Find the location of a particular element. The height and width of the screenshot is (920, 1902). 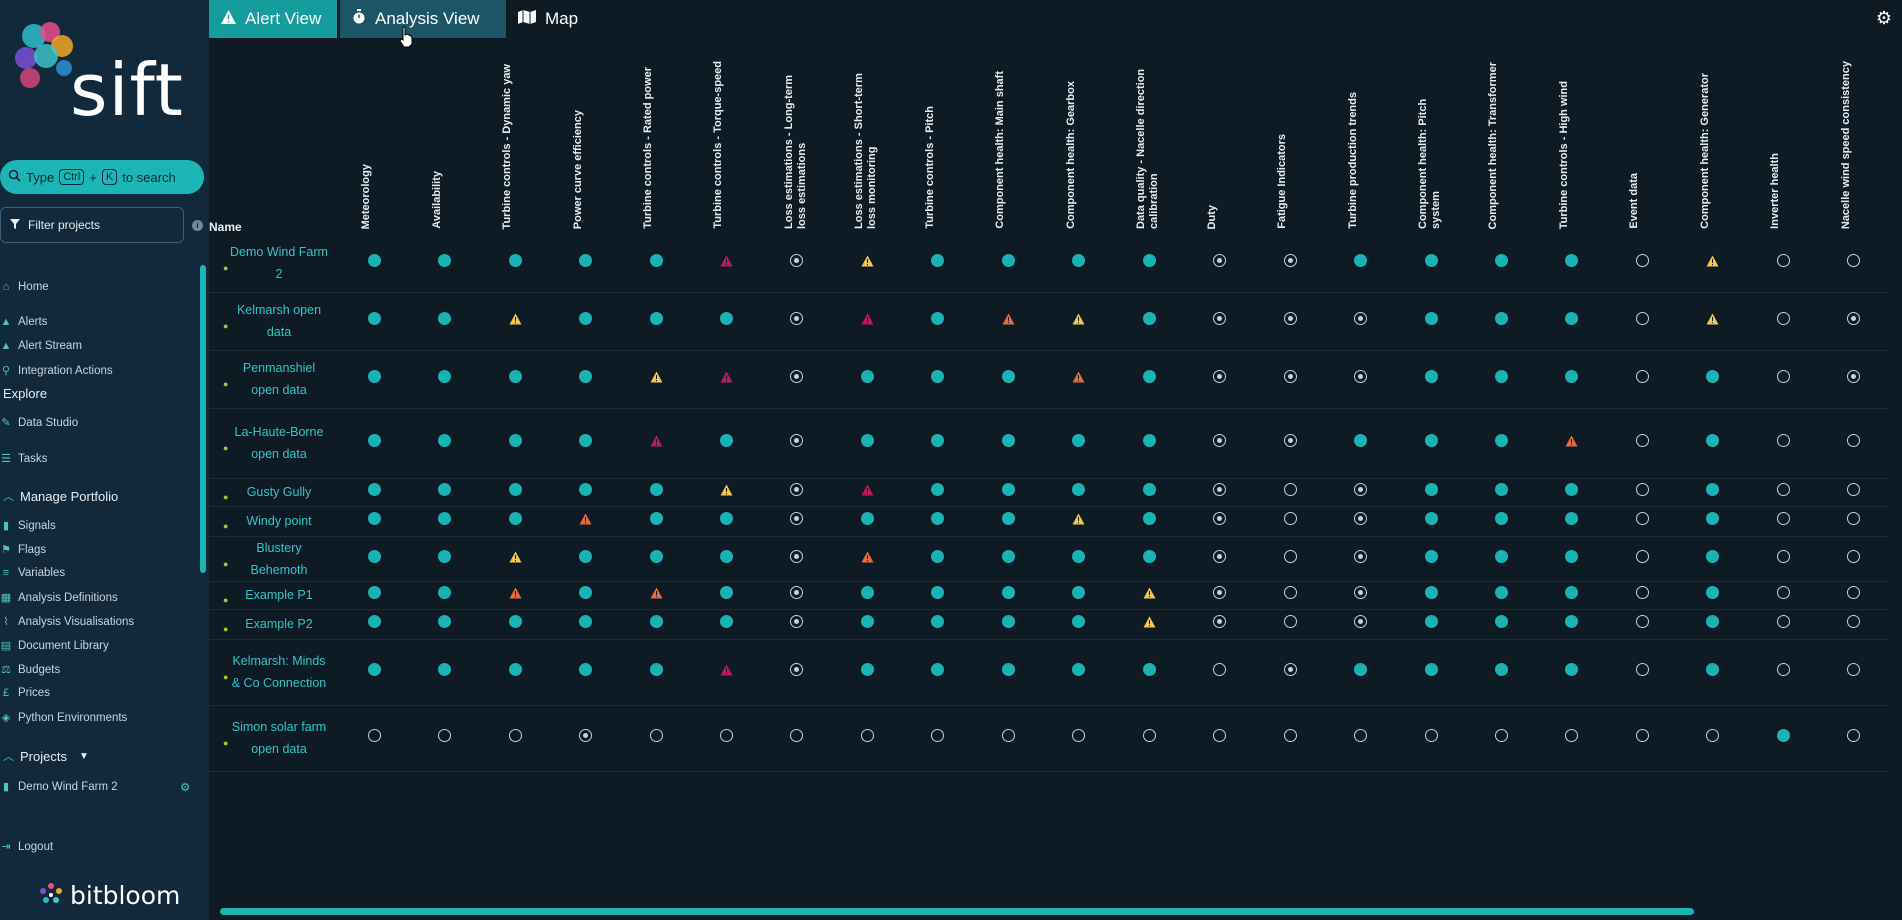

nav-section-manage-portfolio: ︿ Manage Portfolio is located at coordinates (60, 496).